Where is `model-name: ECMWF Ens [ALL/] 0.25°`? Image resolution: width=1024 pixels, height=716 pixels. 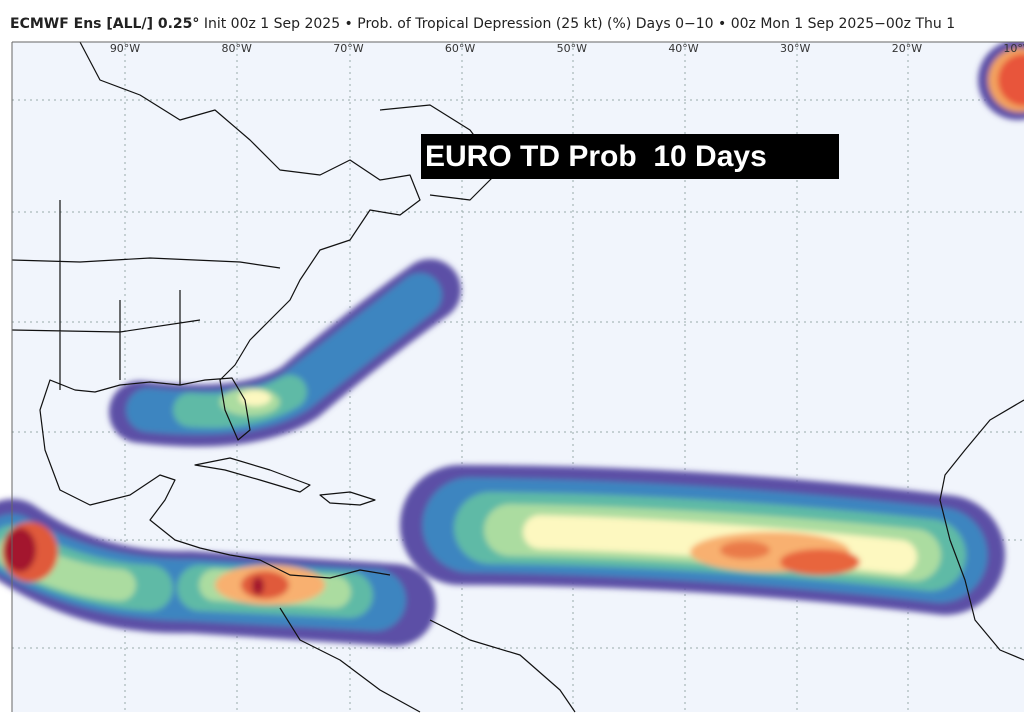
model-name: ECMWF Ens [ALL/] 0.25° is located at coordinates (105, 24).